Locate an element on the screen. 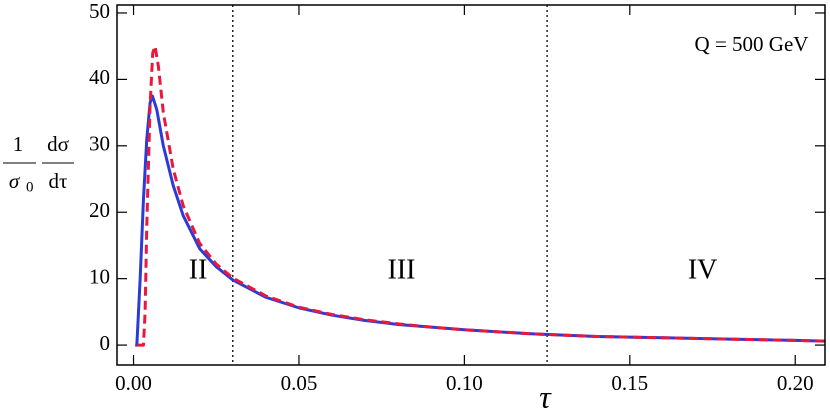  y-label-den-sub-1: 0 is located at coordinates (30, 187).